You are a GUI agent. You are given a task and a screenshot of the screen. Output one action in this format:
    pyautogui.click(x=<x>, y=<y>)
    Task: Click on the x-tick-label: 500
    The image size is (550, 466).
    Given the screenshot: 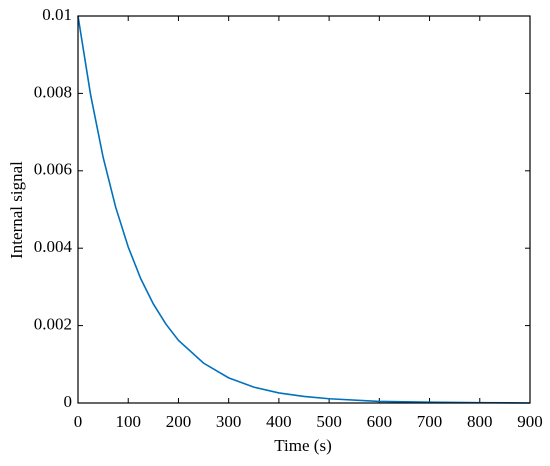 What is the action you would take?
    pyautogui.click(x=329, y=421)
    